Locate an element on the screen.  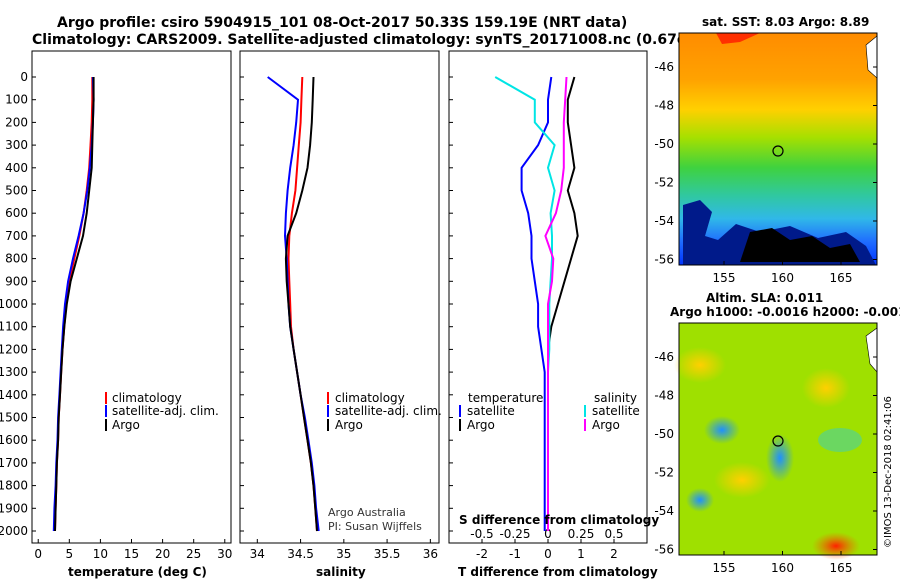
sla-argo-location-marker is located at coordinates (778, 441).